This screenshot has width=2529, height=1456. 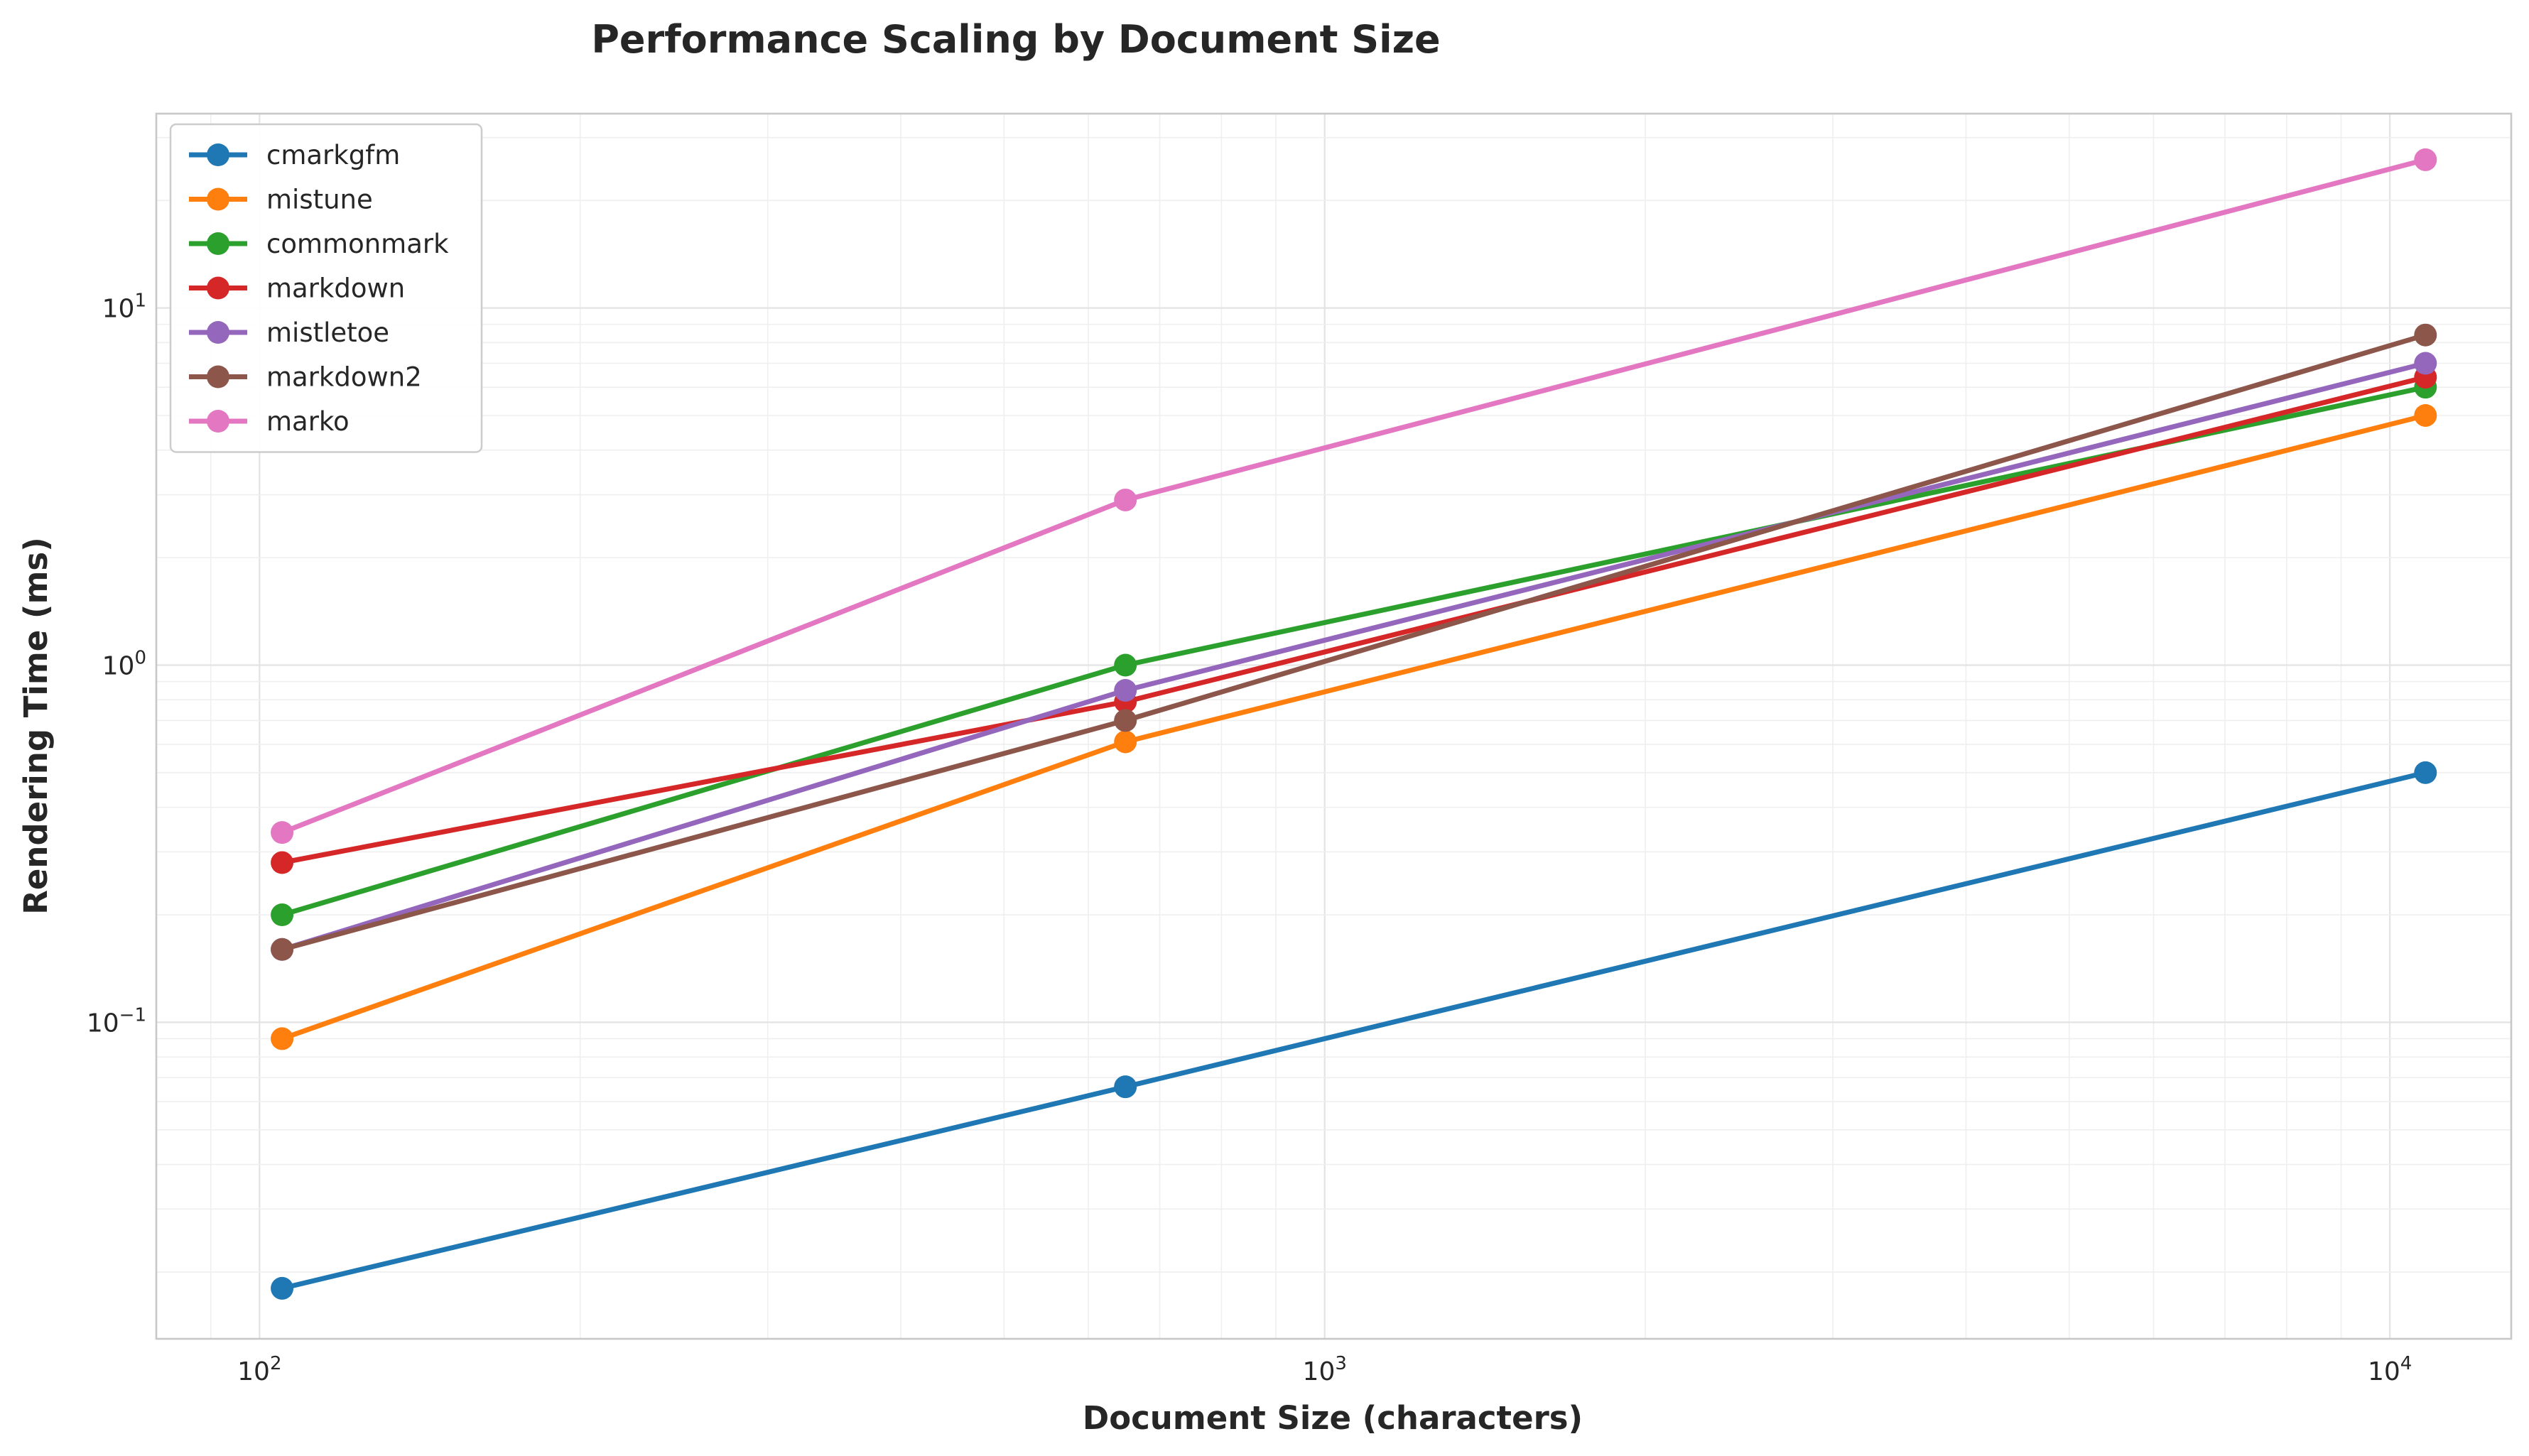 What do you see at coordinates (36, 725) in the screenshot?
I see `y-axis-label: Rendering Time (ms)` at bounding box center [36, 725].